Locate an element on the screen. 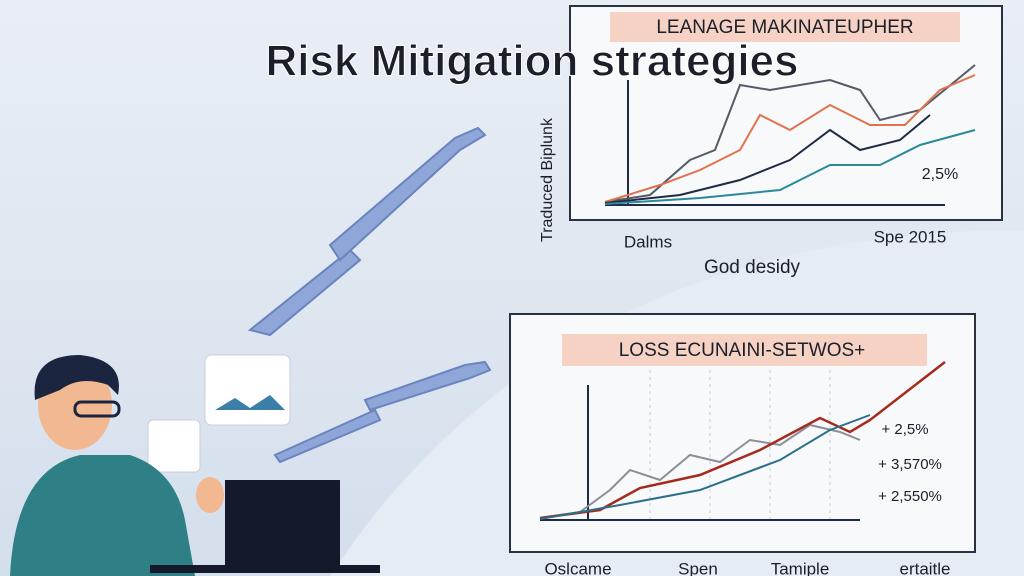 The height and width of the screenshot is (576, 1024). annotation: + 3,570% is located at coordinates (910, 464).